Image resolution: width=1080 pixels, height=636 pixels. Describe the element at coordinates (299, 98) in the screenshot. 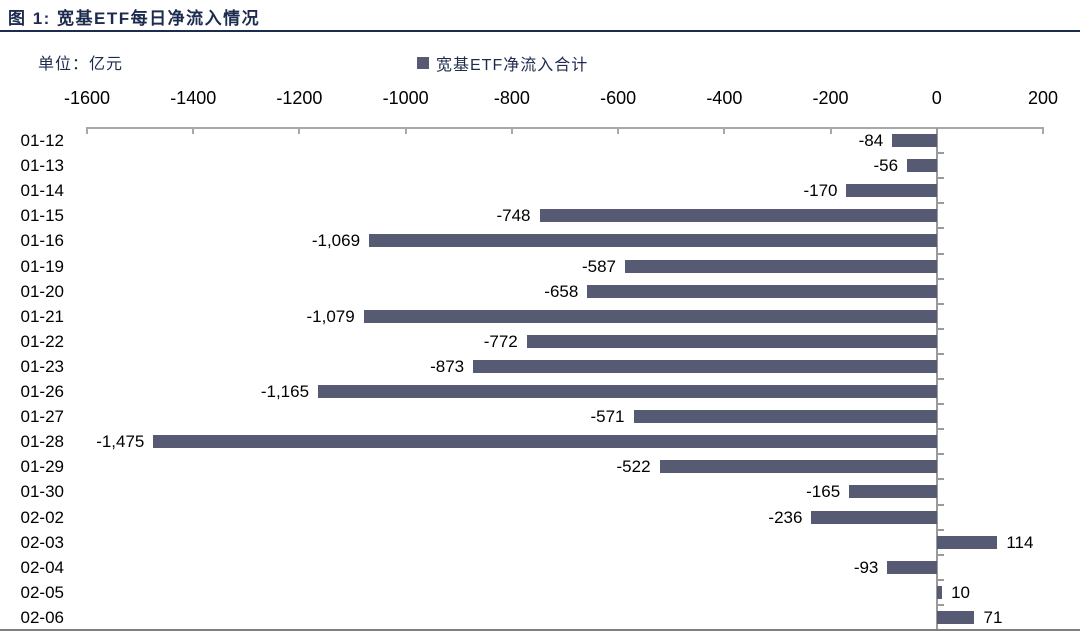

I see `x-tick-label: -1200` at that location.